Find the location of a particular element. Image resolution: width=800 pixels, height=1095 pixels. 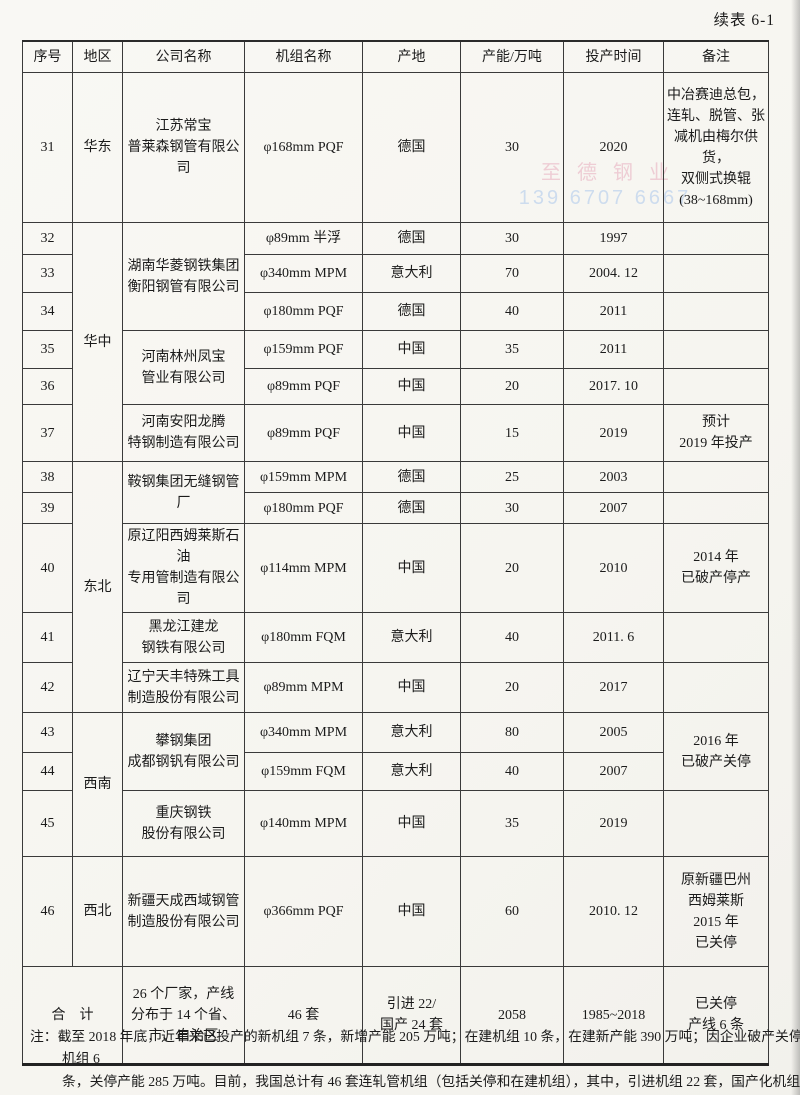

cell-region-xibei: 西北 is located at coordinates (97, 911).